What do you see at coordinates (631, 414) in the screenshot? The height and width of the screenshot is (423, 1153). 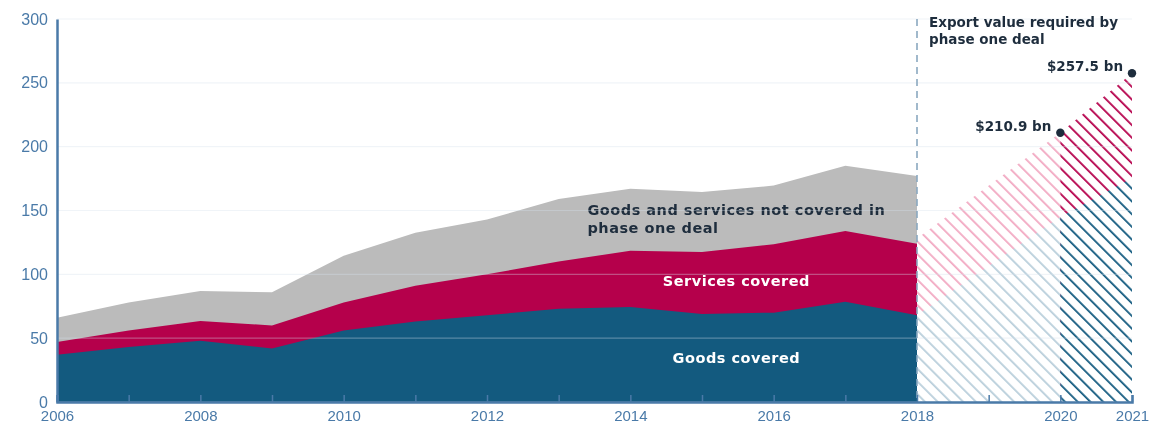 I see `x-tick-label: 2014` at bounding box center [631, 414].